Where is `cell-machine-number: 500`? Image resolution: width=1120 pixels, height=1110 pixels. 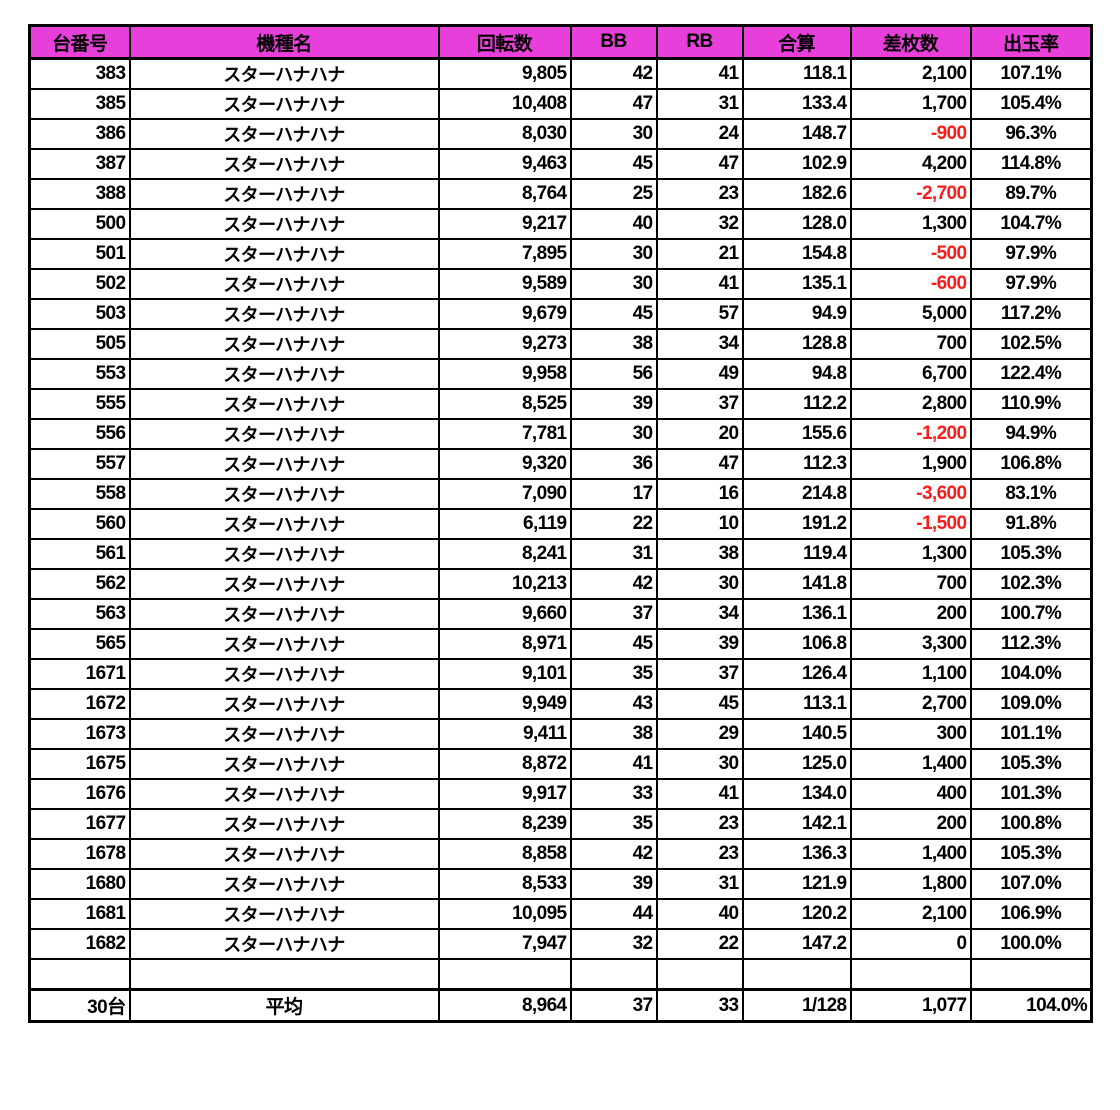 cell-machine-number: 500 is located at coordinates (79, 224).